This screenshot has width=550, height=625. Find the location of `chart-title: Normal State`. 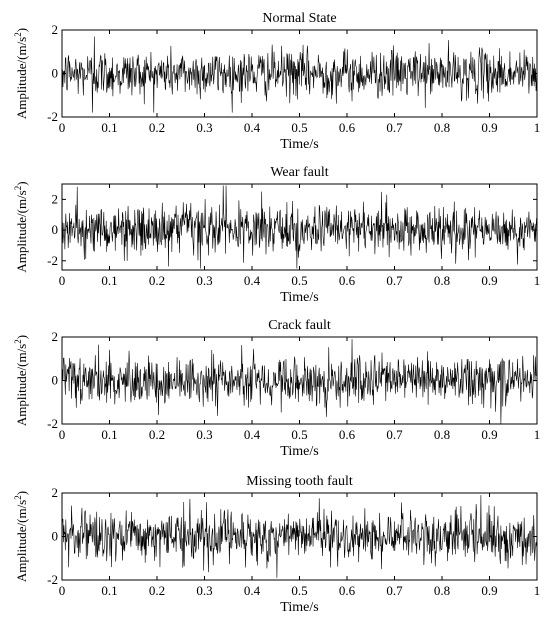

chart-title: Normal State is located at coordinates (299, 18).